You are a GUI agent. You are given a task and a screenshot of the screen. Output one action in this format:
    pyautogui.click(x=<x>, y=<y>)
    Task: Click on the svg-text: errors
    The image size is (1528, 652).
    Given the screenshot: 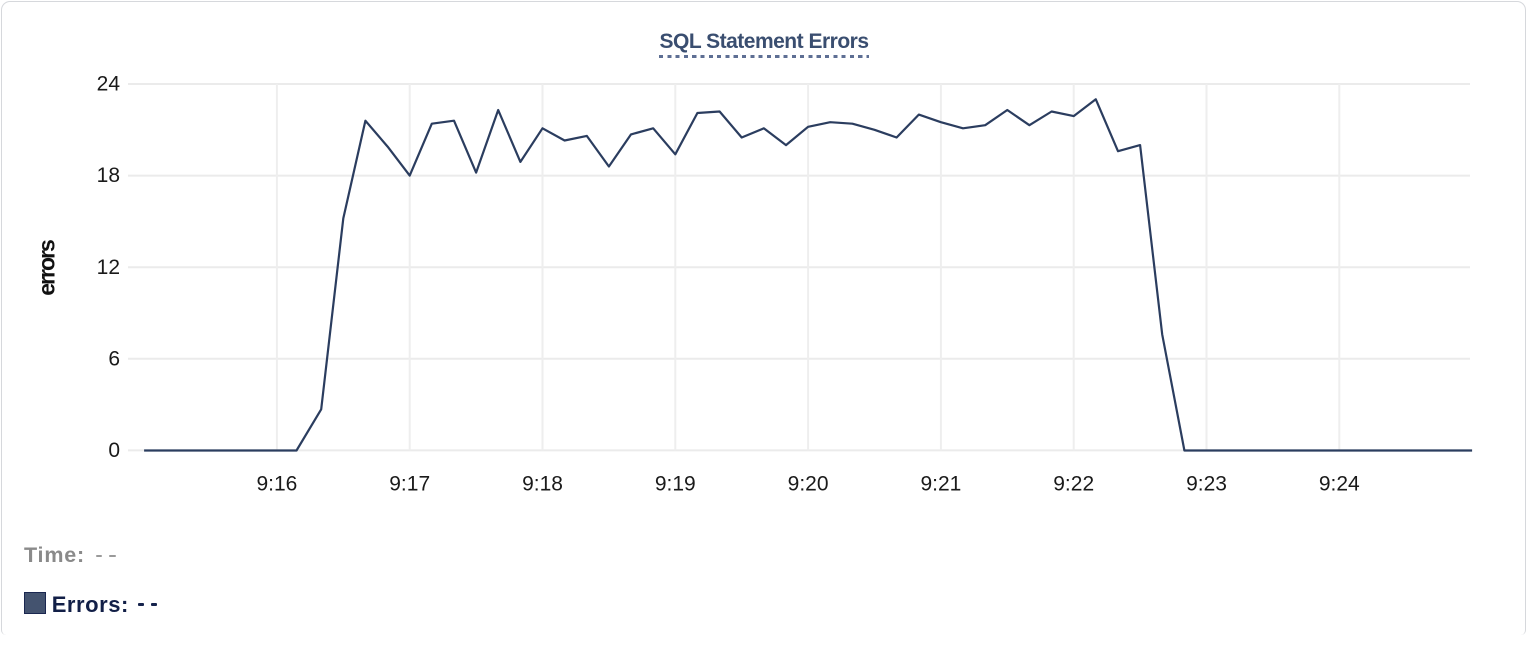 What is the action you would take?
    pyautogui.click(x=47, y=268)
    